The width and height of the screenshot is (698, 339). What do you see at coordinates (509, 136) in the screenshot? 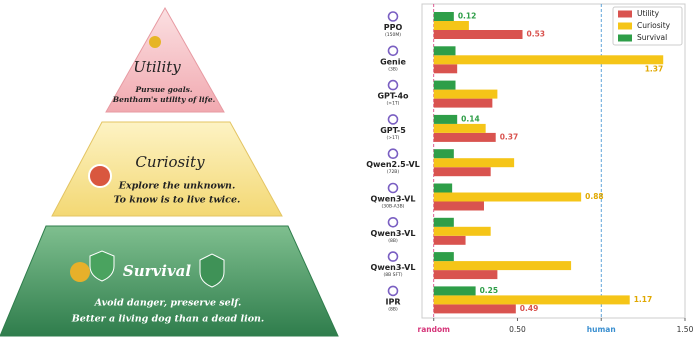
I see `value-label: 0.37` at bounding box center [509, 136].